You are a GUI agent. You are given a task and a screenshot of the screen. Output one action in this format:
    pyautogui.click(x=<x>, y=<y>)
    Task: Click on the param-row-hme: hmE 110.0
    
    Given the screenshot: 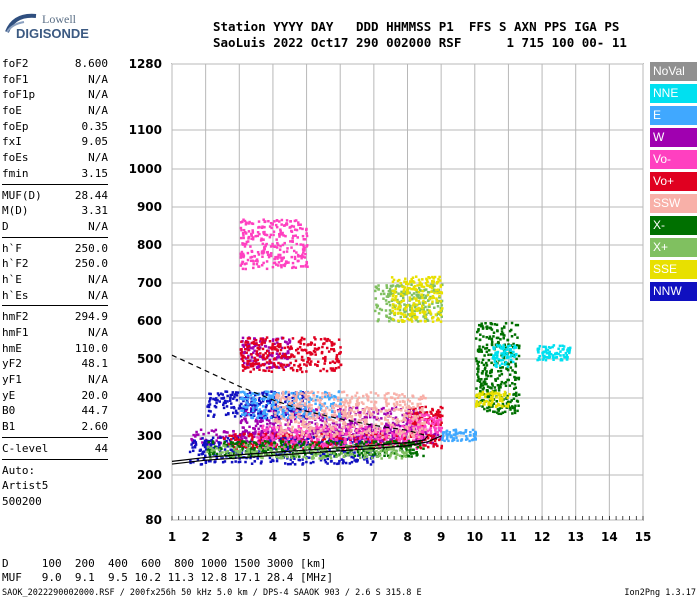 What is the action you would take?
    pyautogui.click(x=55, y=349)
    